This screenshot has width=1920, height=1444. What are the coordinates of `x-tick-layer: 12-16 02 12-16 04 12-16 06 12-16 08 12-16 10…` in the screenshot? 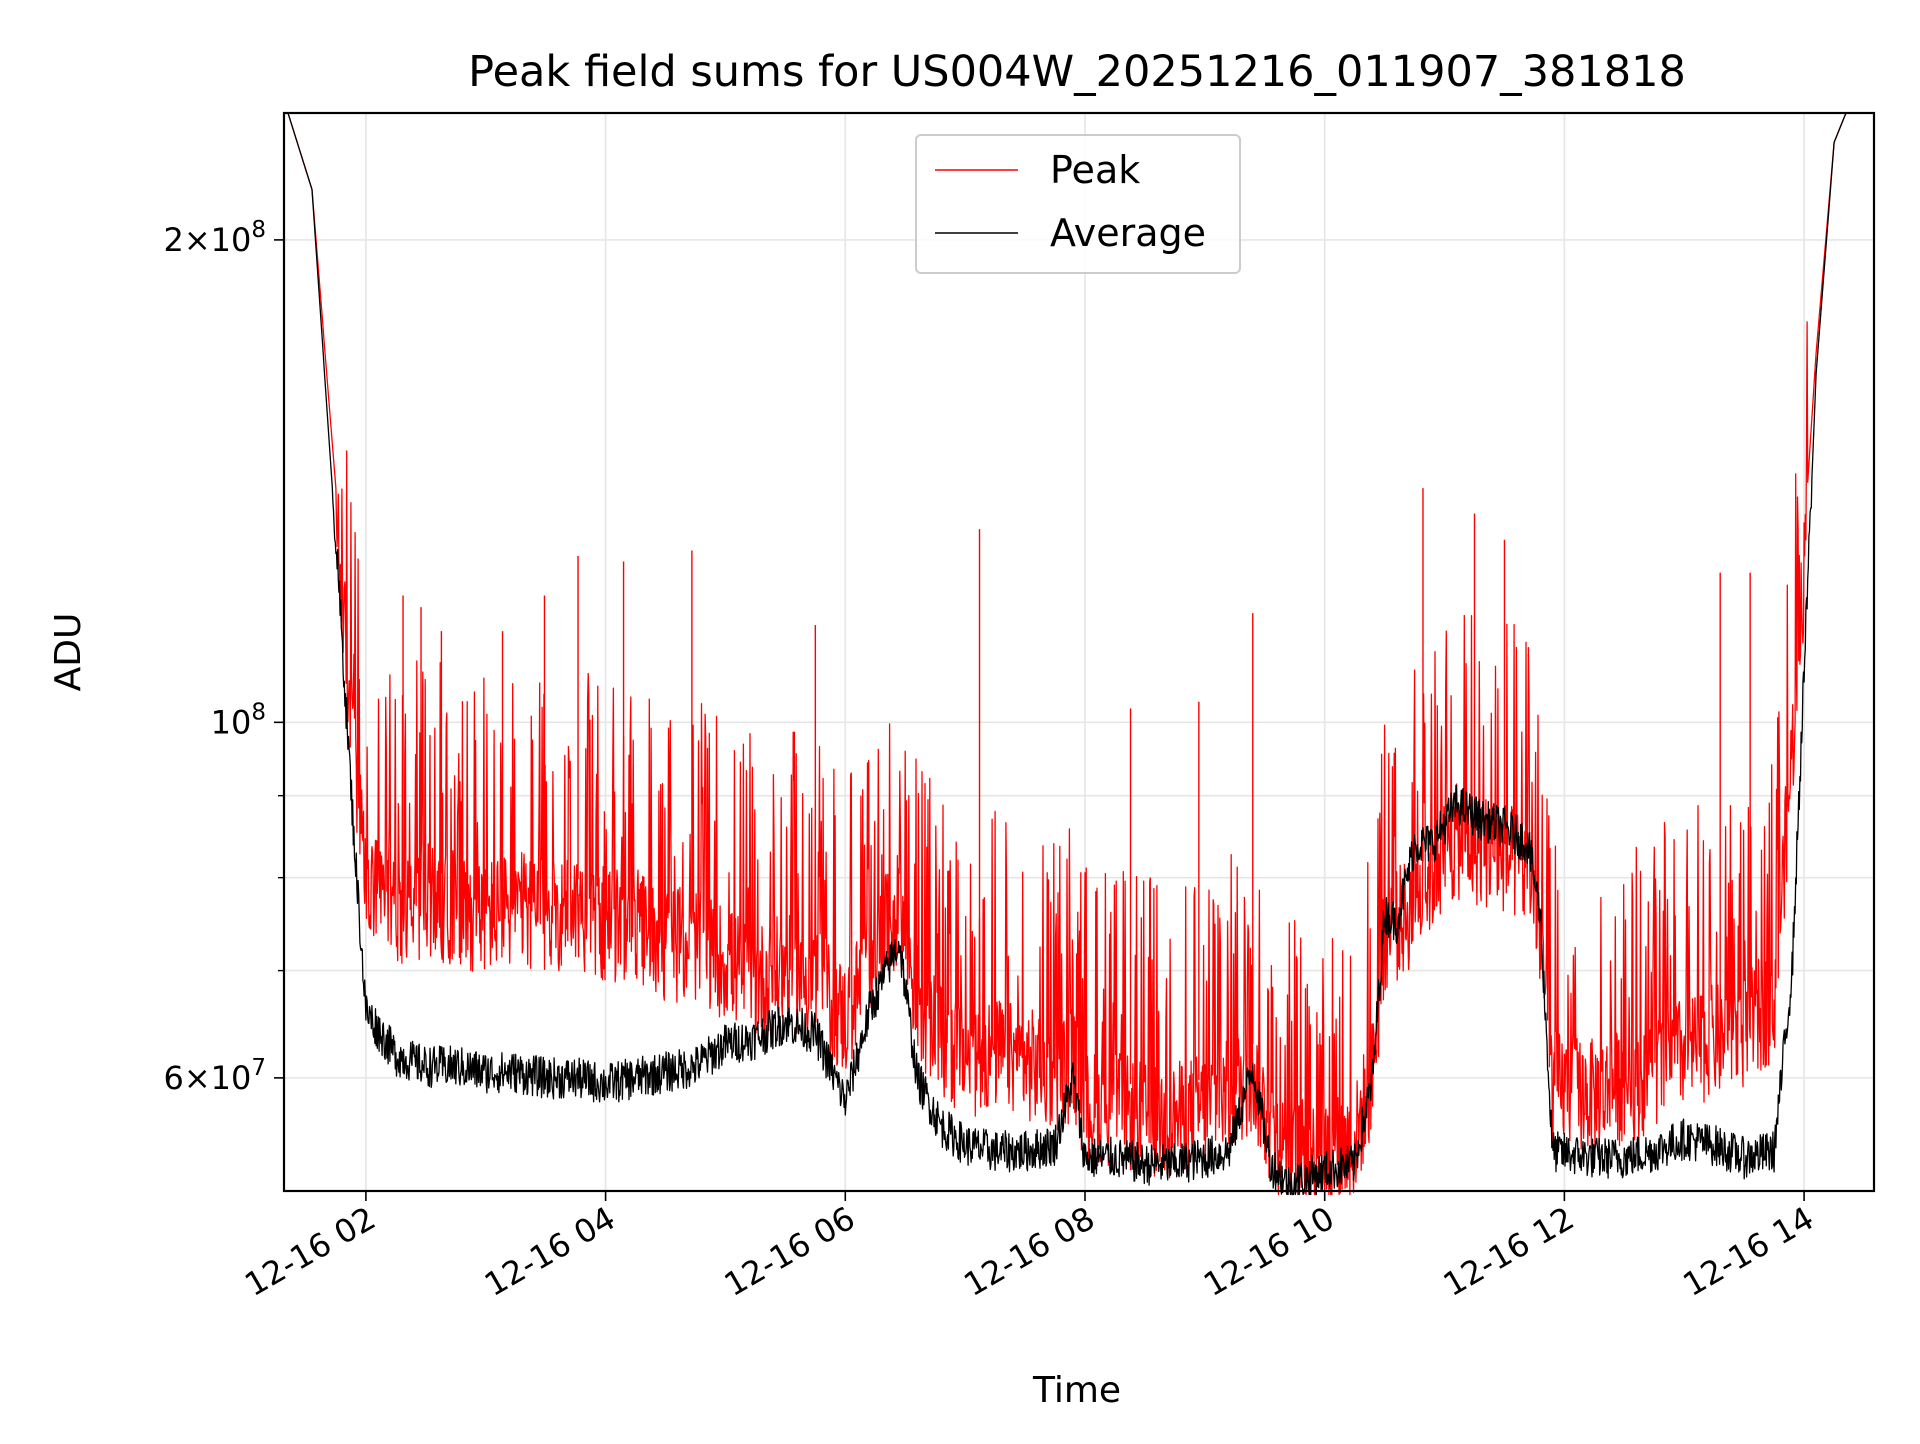 It's located at (1029, 1247).